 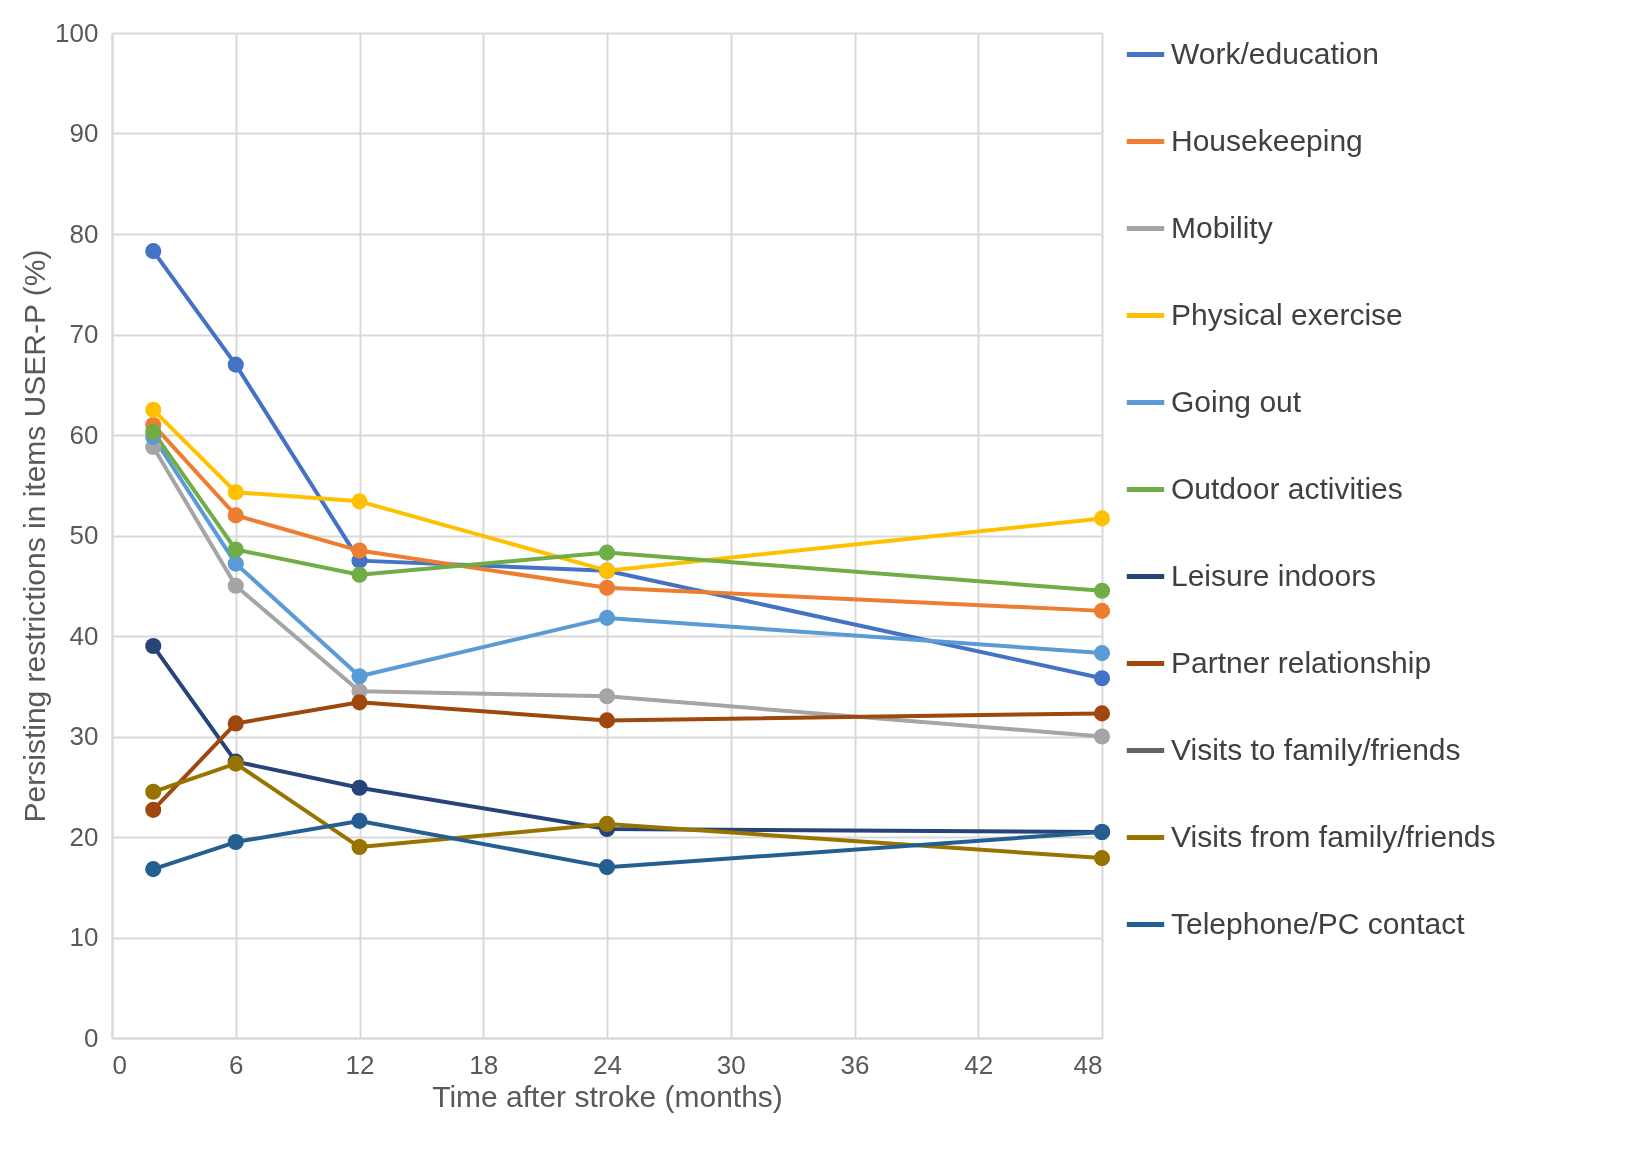 What do you see at coordinates (35, 536) in the screenshot?
I see `y-axis-title: Persisting restrictions in items USER-P (%)` at bounding box center [35, 536].